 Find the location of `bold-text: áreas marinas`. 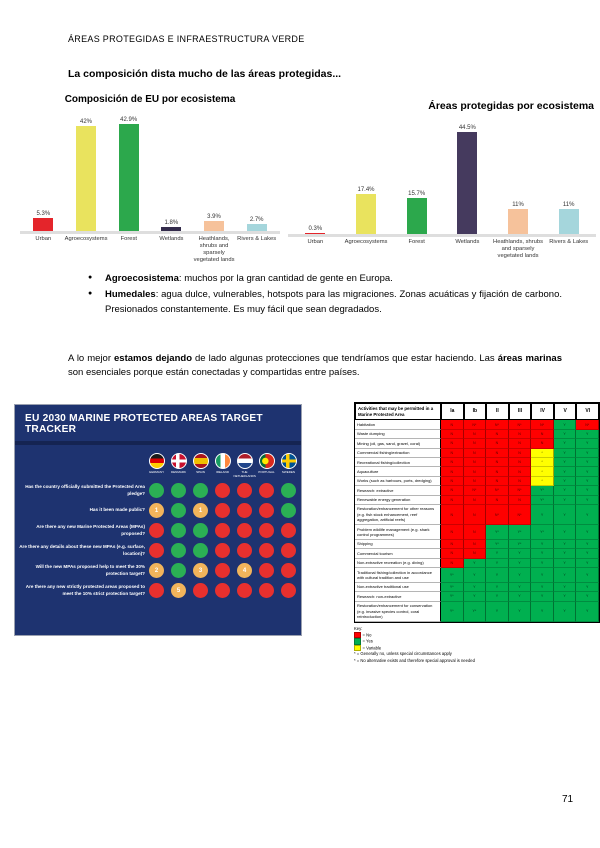

bold-text: áreas marinas is located at coordinates (529, 358).